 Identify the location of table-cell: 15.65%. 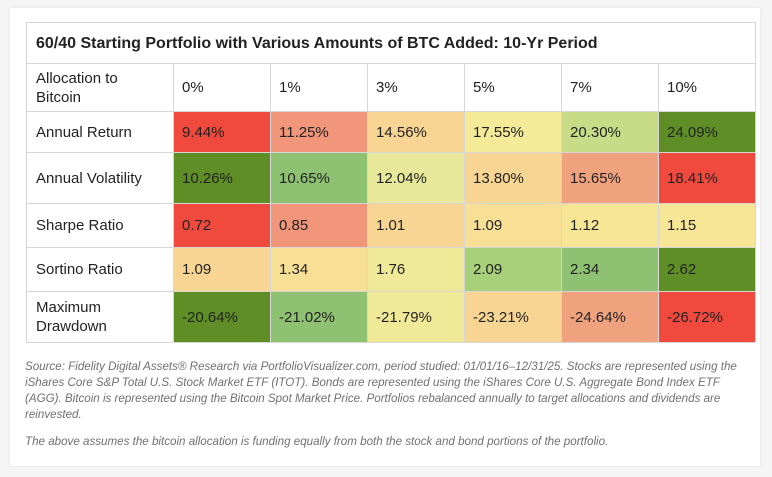
(610, 178).